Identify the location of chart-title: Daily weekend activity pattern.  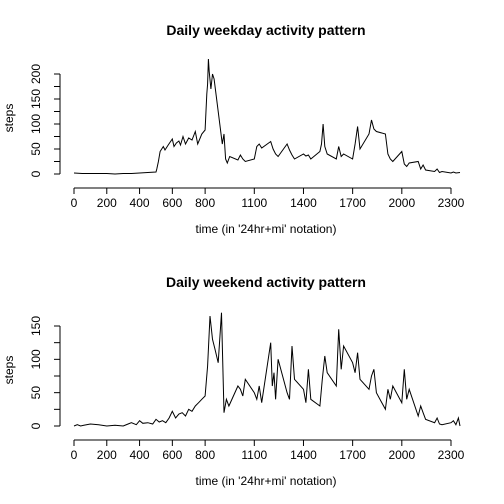
(266, 282).